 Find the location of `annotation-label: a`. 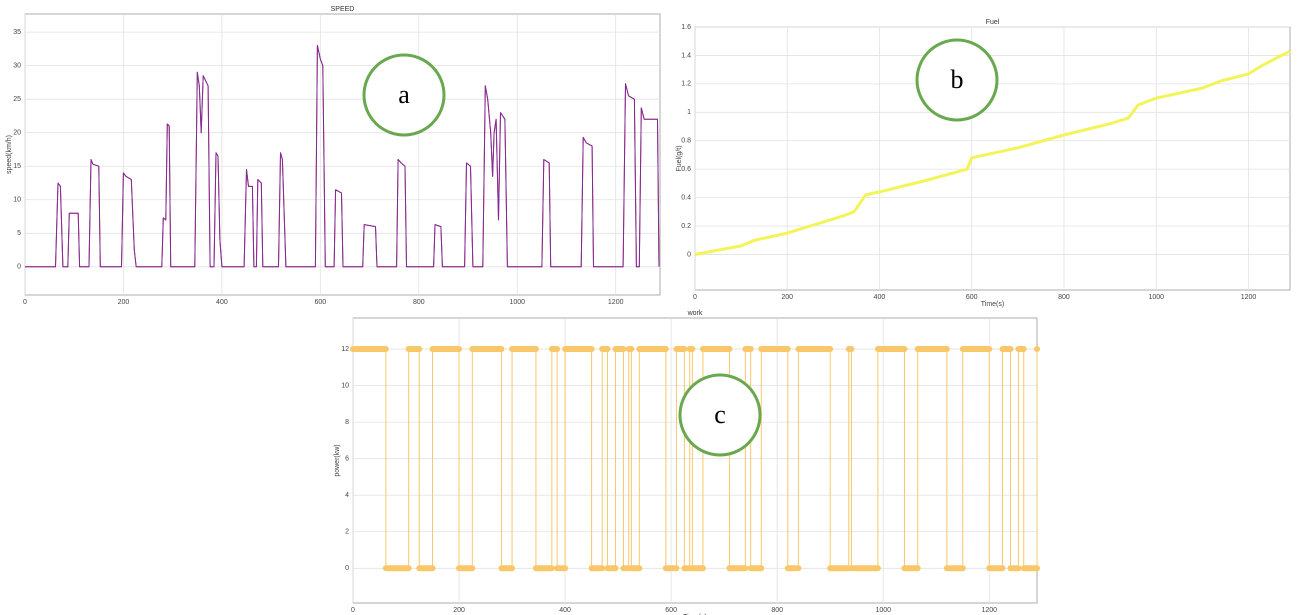

annotation-label: a is located at coordinates (404, 94).